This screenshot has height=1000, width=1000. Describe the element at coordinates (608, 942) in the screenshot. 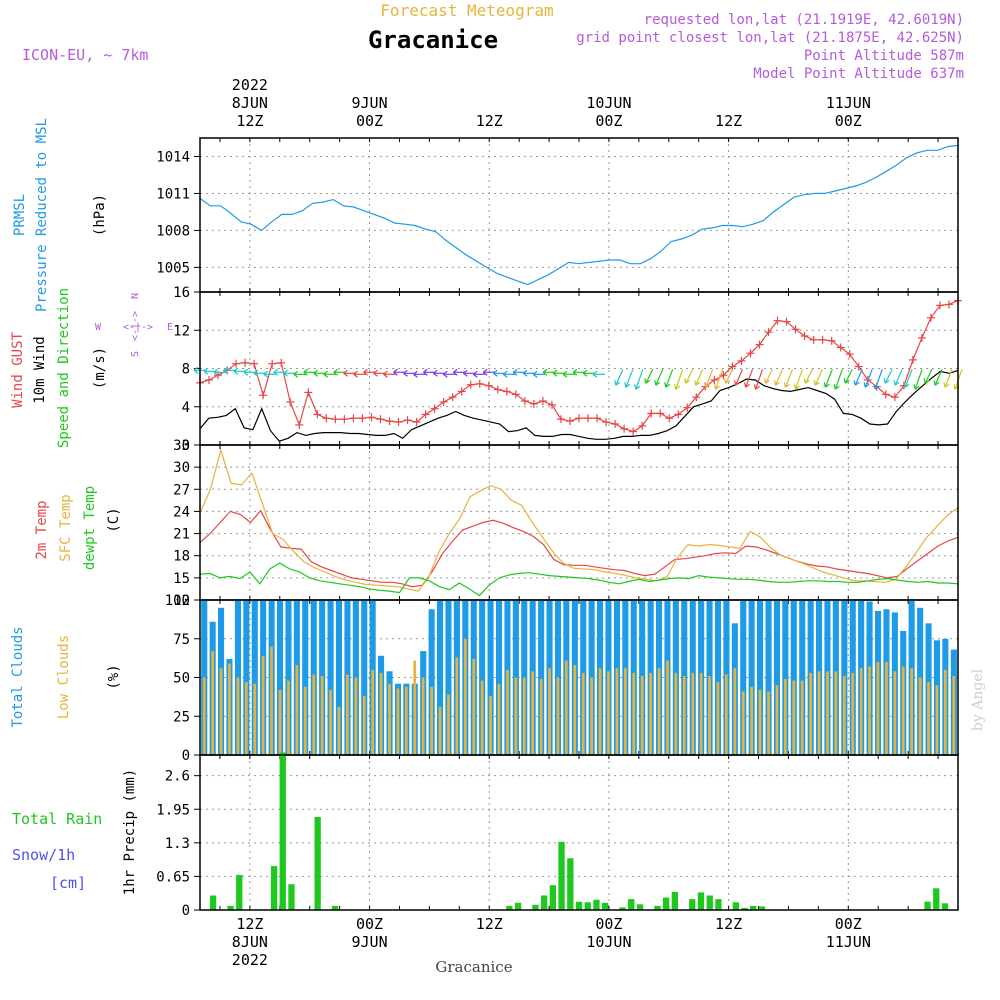

I see `bottom-time-label: 10JUN` at that location.